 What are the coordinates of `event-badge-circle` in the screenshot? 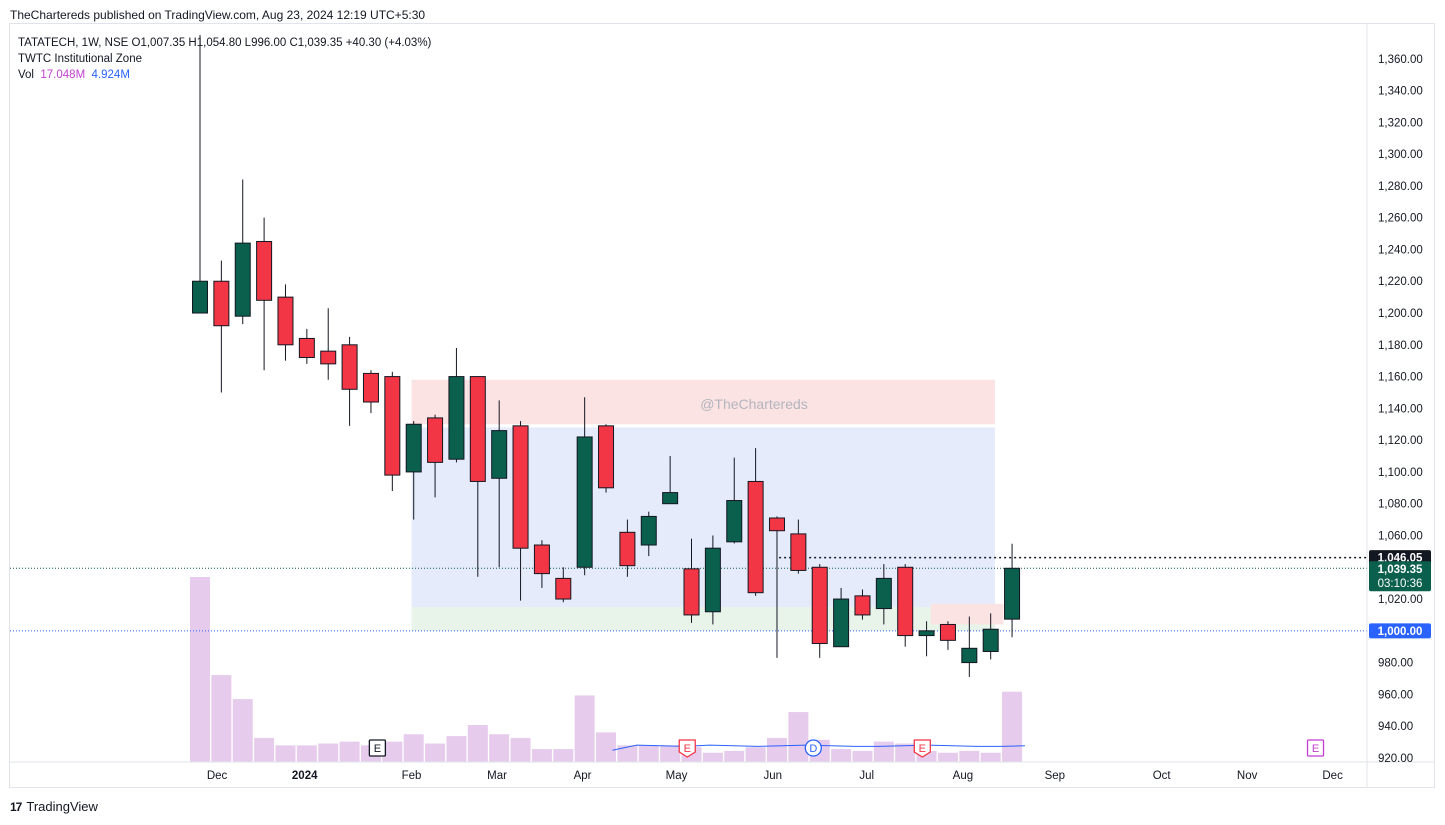 It's located at (813, 748).